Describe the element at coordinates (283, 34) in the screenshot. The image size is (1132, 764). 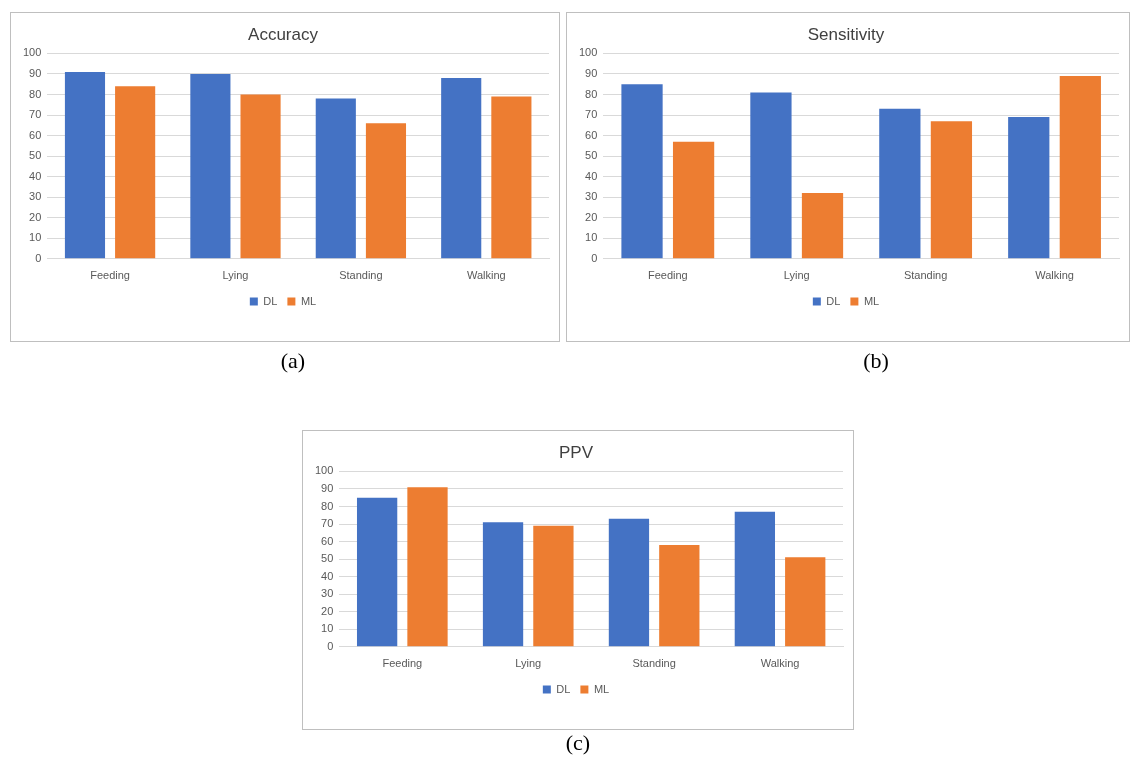
I see `chart-title: Accuracy` at that location.